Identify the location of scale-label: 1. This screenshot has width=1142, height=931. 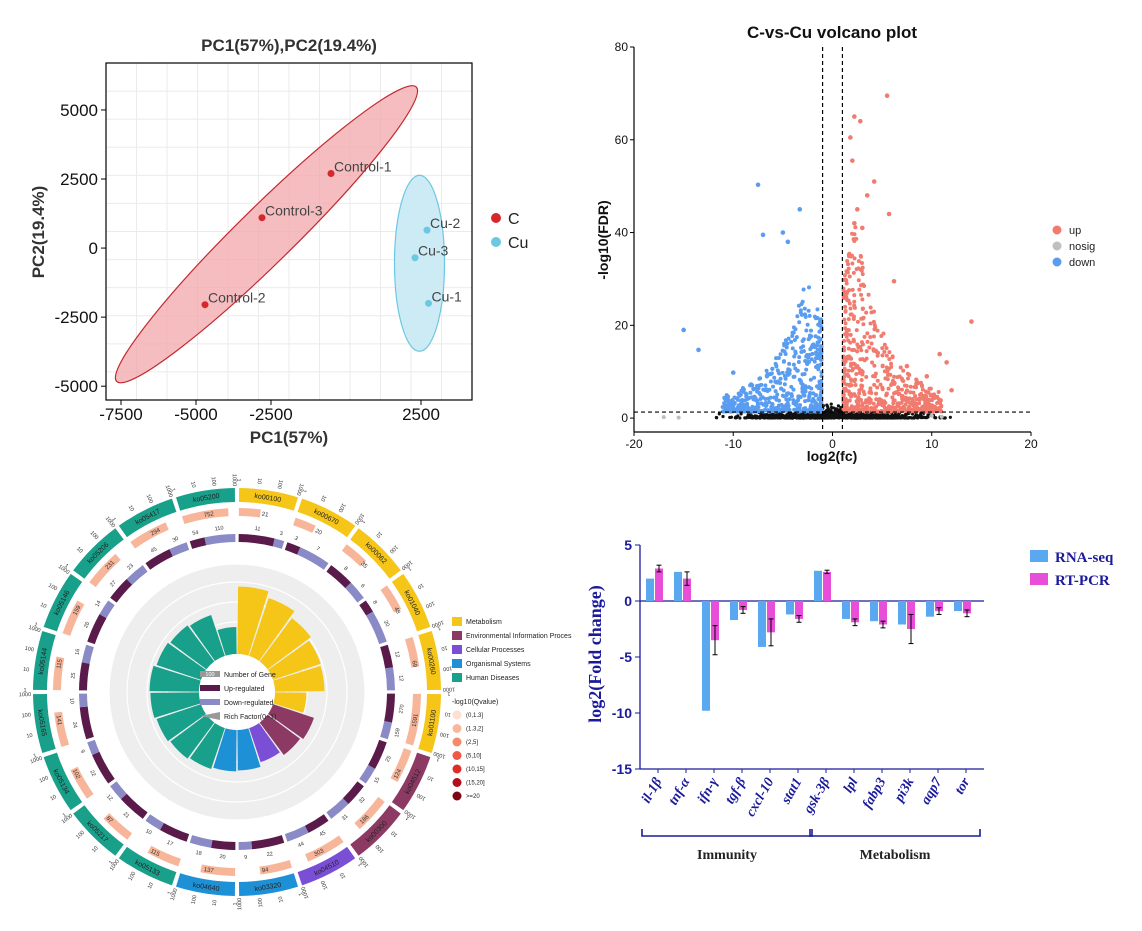
(448, 693).